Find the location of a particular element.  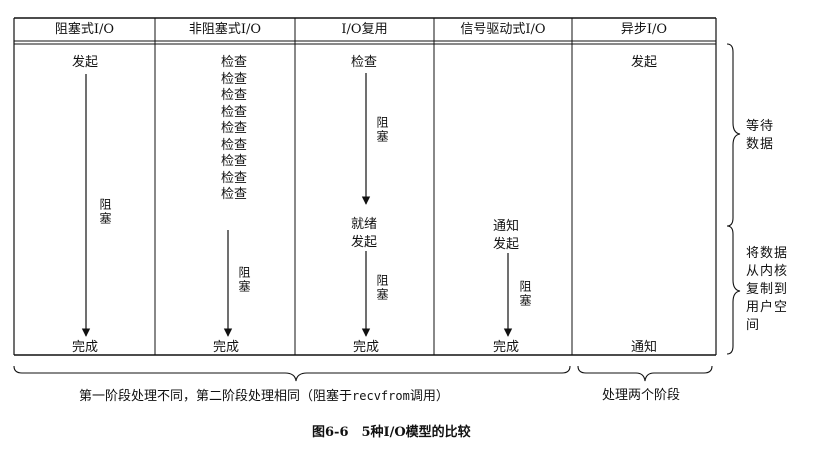

brace-phase-two is located at coordinates (645, 373).